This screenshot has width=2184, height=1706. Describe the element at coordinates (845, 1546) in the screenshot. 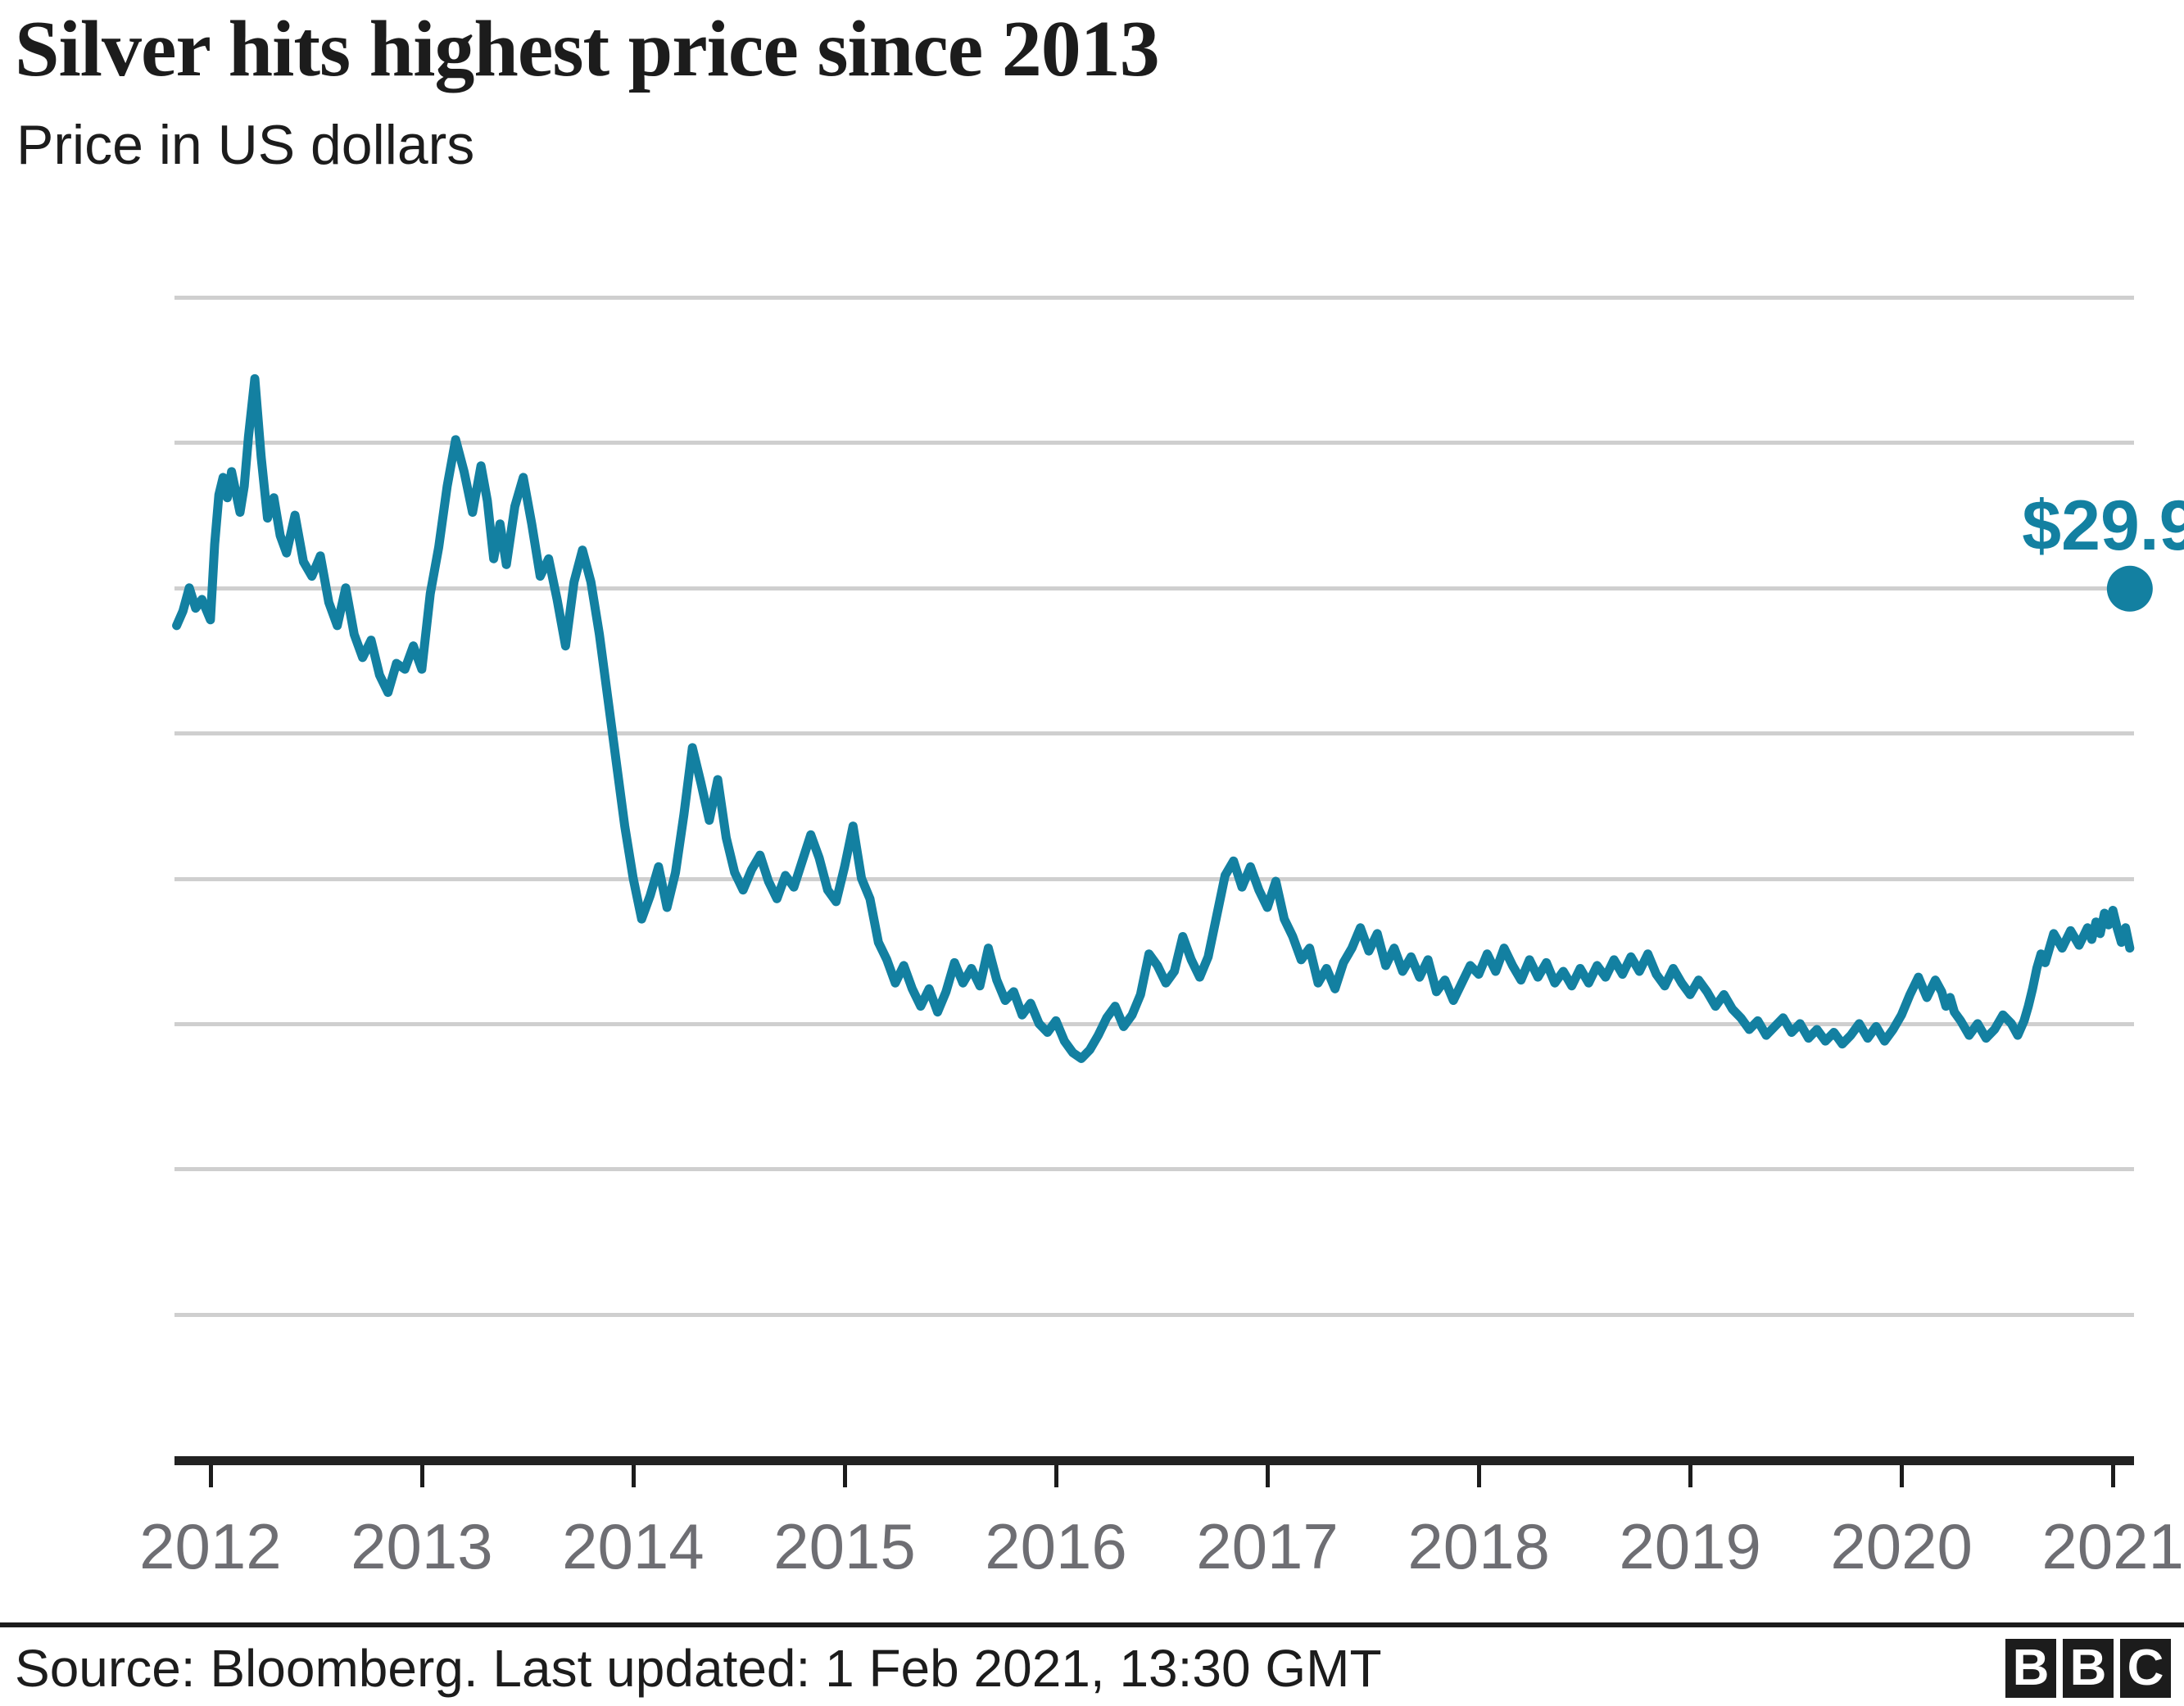

I see `x-tick-label: 2015` at that location.